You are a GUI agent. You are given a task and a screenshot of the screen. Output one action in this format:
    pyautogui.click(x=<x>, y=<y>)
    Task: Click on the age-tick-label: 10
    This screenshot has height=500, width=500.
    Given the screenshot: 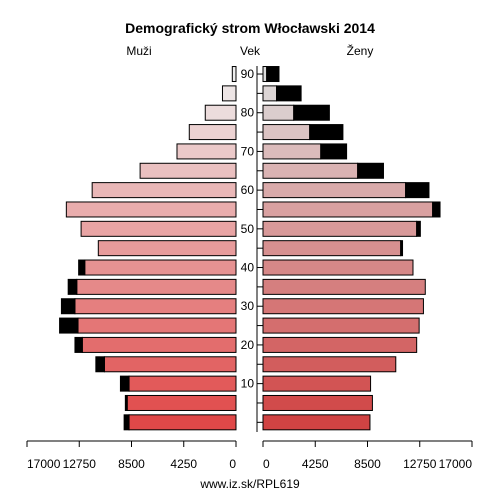 What is the action you would take?
    pyautogui.click(x=248, y=384)
    